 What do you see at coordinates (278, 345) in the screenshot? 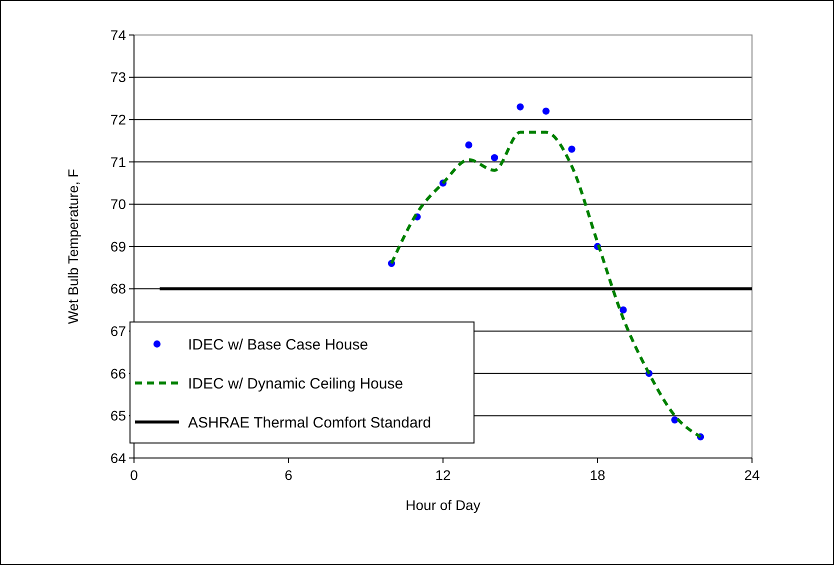
I see `legend-label: IDEC w/ Base Case House` at bounding box center [278, 345].